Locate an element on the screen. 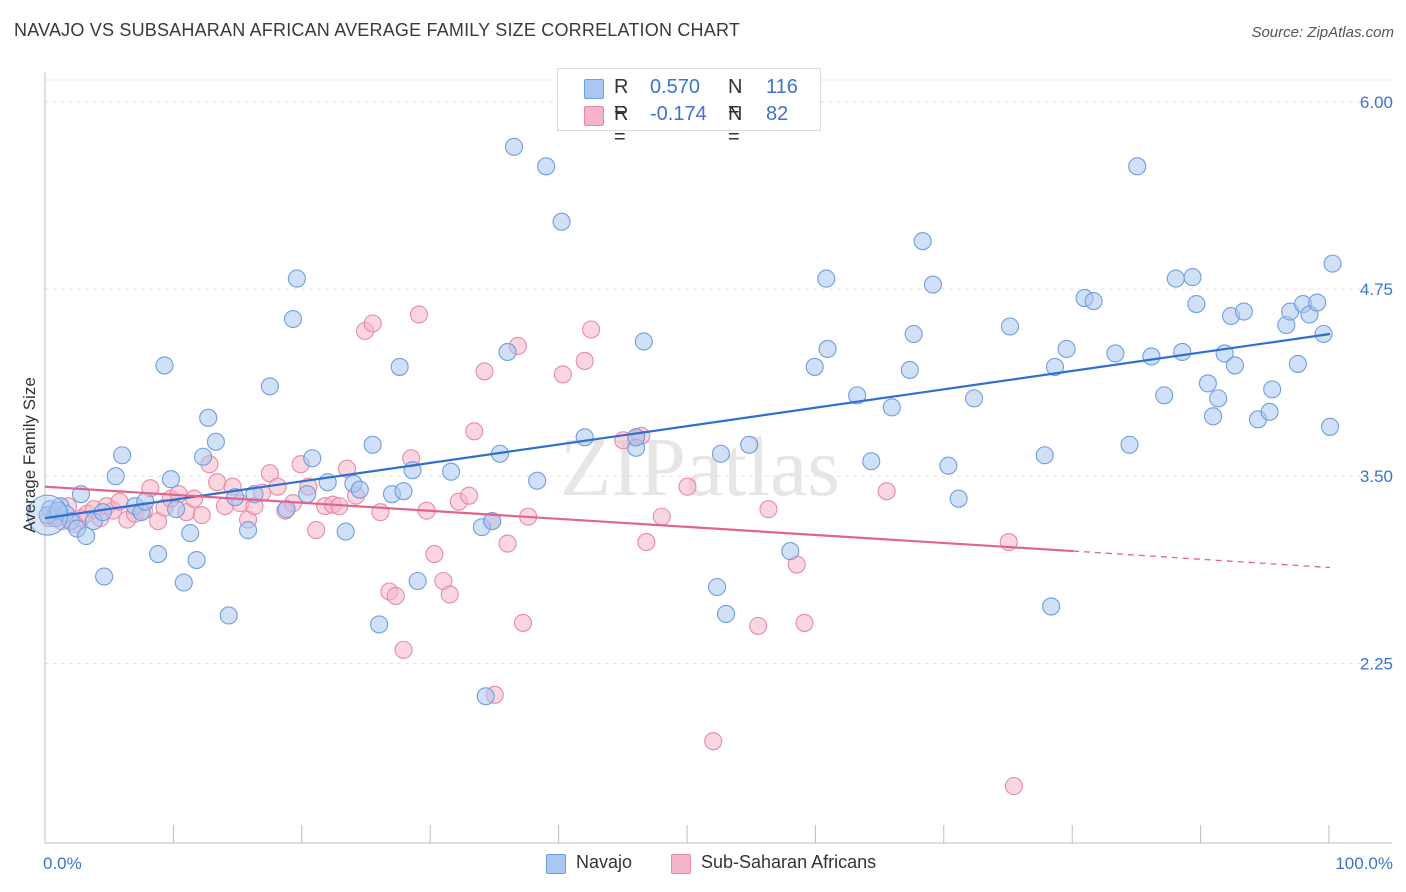 The width and height of the screenshot is (1406, 892). x-ticks is located at coordinates (687, 834).